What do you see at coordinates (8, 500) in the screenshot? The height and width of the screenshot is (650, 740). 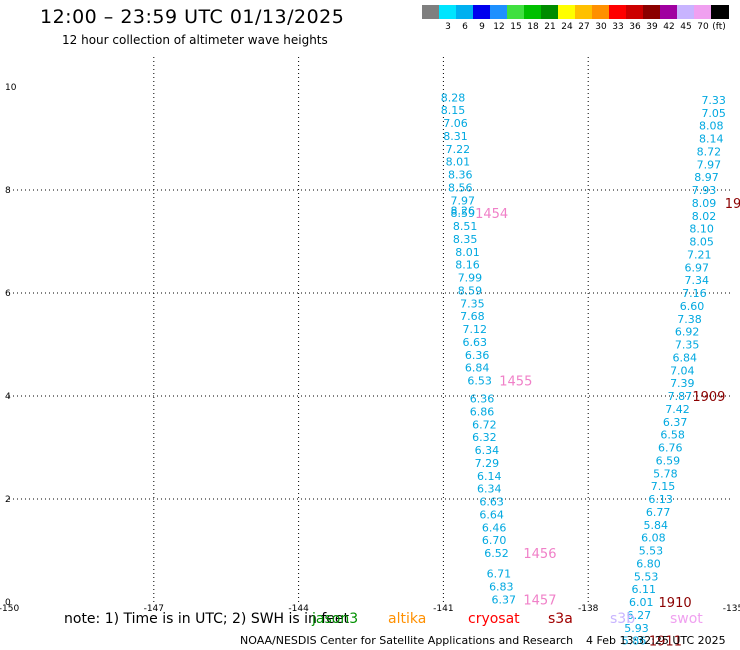 I see `y-tick-label: 2` at bounding box center [8, 500].